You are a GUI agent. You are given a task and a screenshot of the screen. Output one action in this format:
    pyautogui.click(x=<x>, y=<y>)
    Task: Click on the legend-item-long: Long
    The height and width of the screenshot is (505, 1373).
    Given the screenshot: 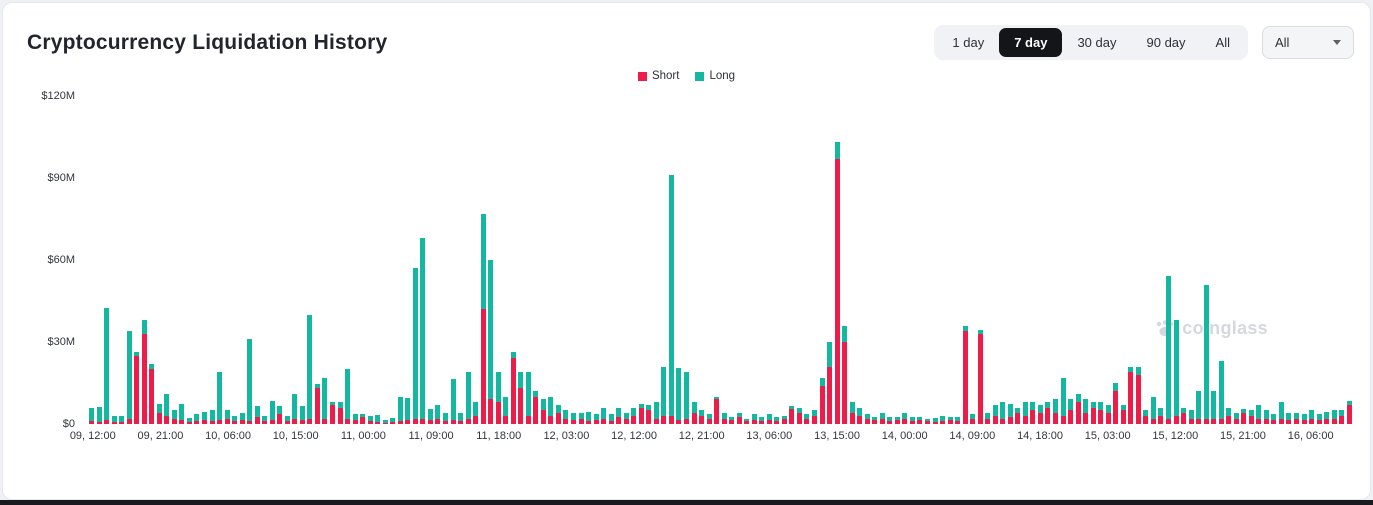 What is the action you would take?
    pyautogui.click(x=715, y=76)
    